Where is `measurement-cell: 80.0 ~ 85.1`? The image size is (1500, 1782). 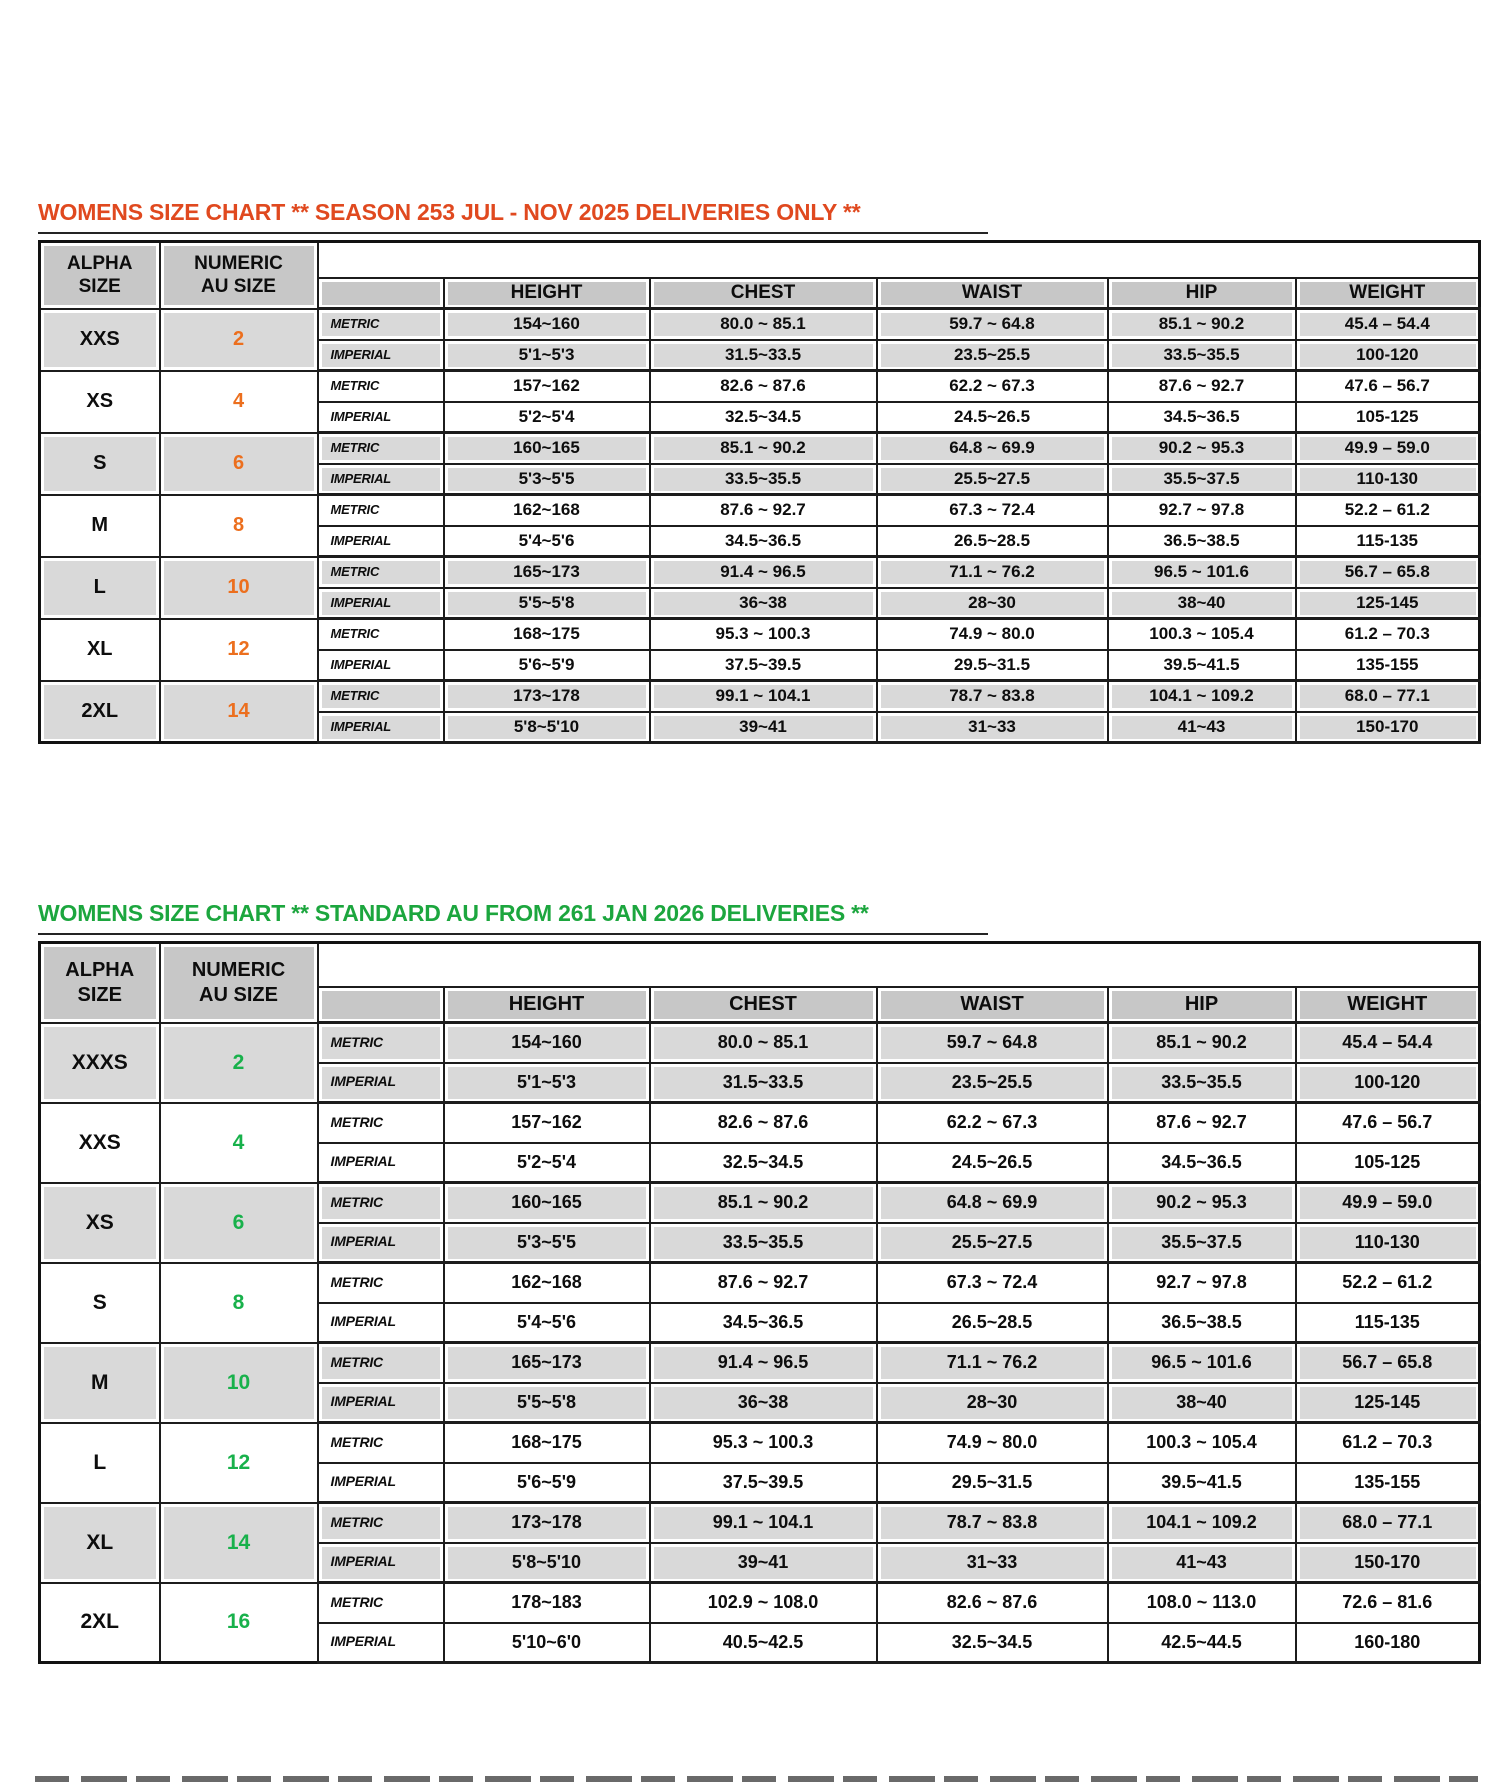 measurement-cell: 80.0 ~ 85.1 is located at coordinates (763, 323).